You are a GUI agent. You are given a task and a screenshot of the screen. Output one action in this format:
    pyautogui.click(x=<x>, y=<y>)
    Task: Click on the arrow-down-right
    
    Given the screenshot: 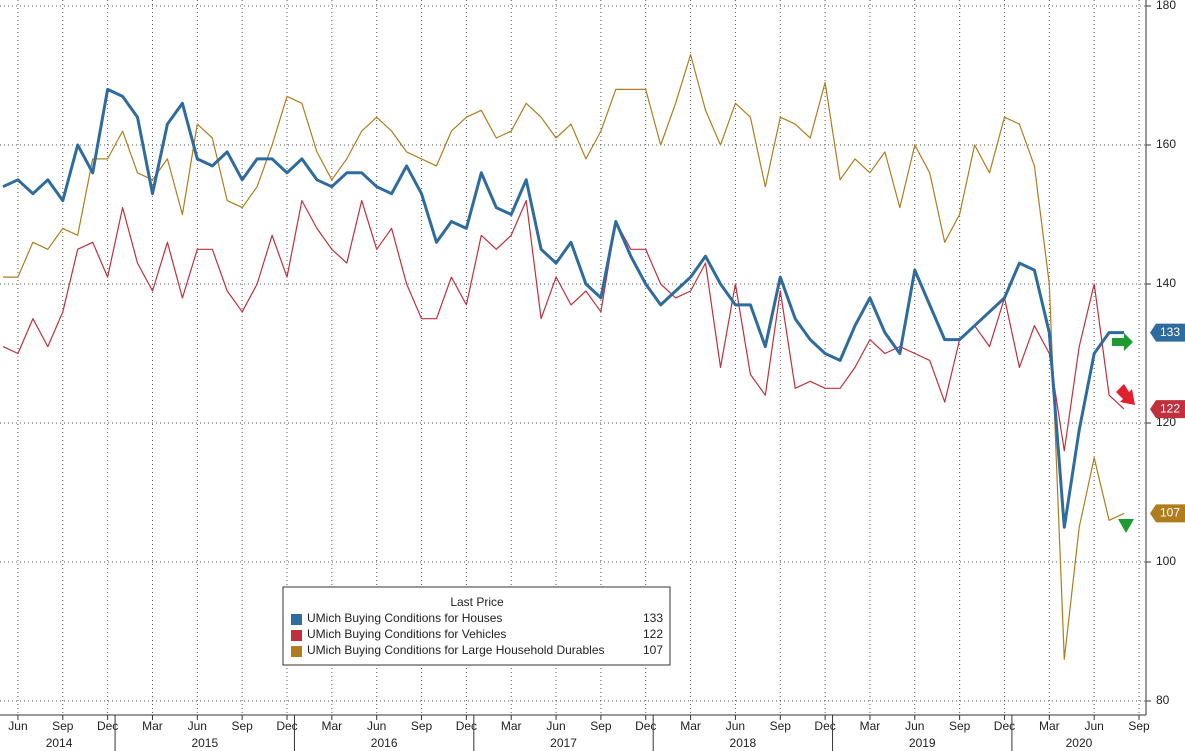 What is the action you would take?
    pyautogui.click(x=1125, y=394)
    